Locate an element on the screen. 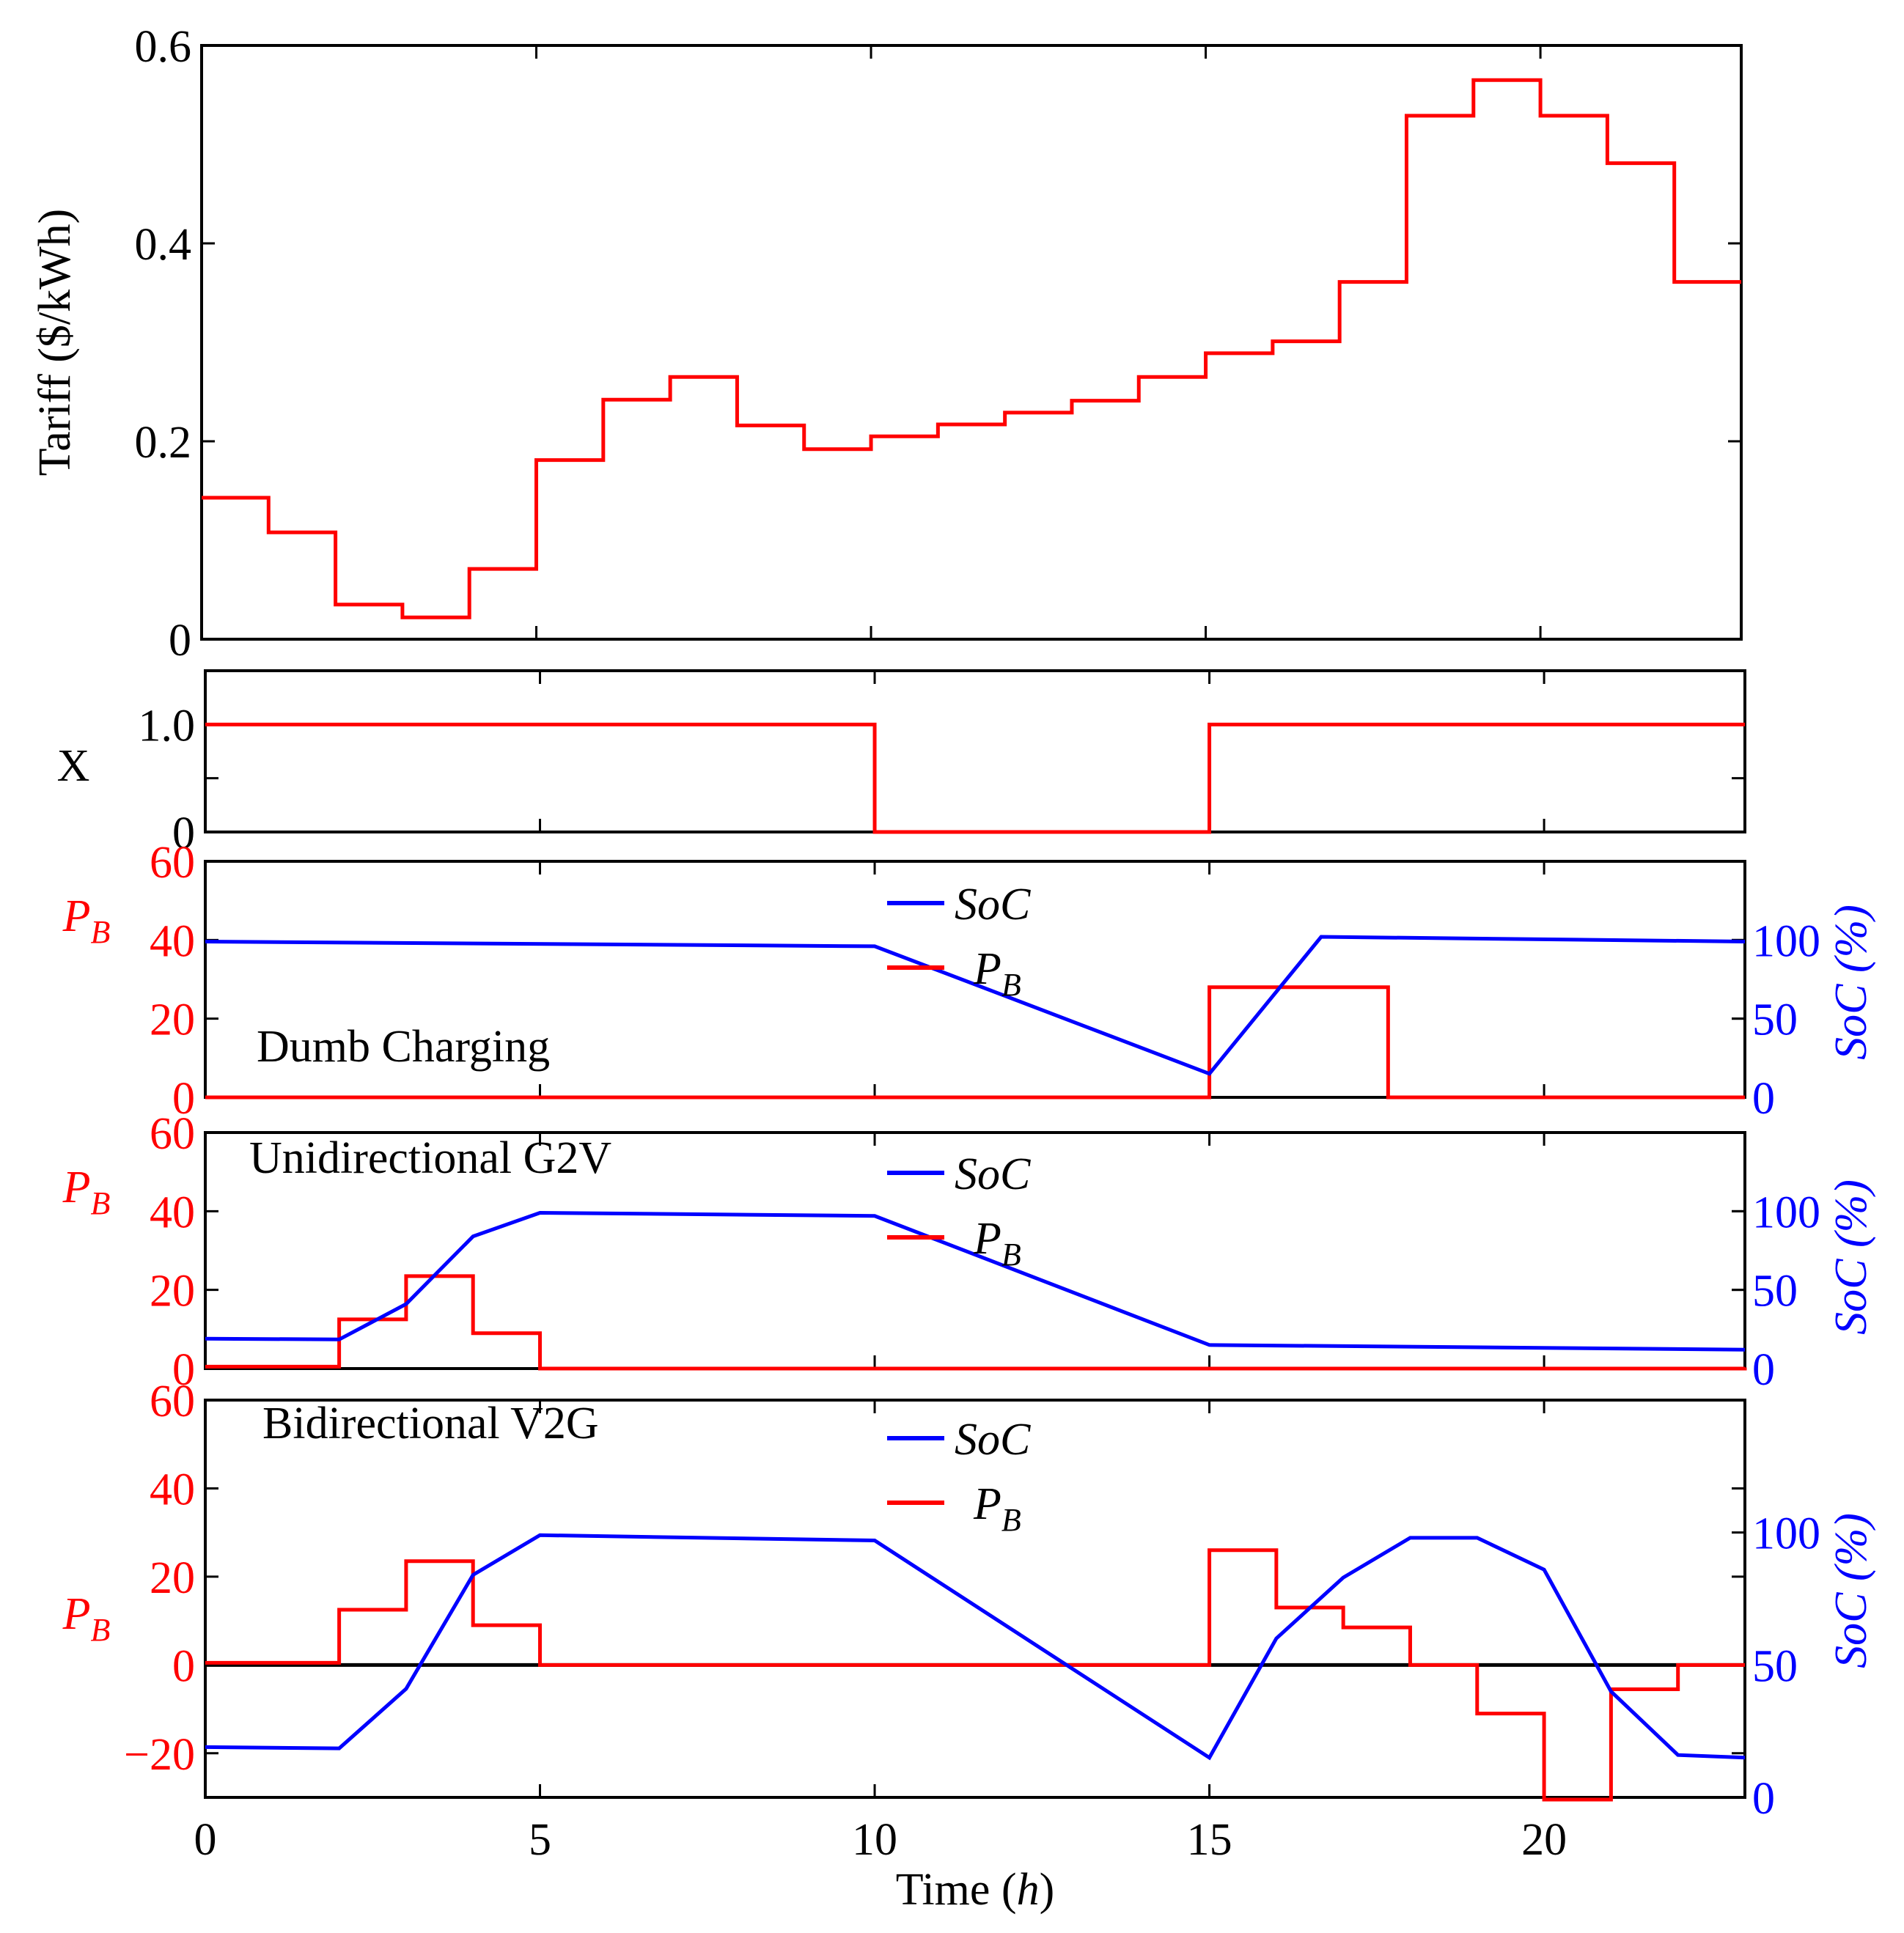 This screenshot has height=1933, width=1904. y-axis-title-dumb: PB is located at coordinates (86, 921).